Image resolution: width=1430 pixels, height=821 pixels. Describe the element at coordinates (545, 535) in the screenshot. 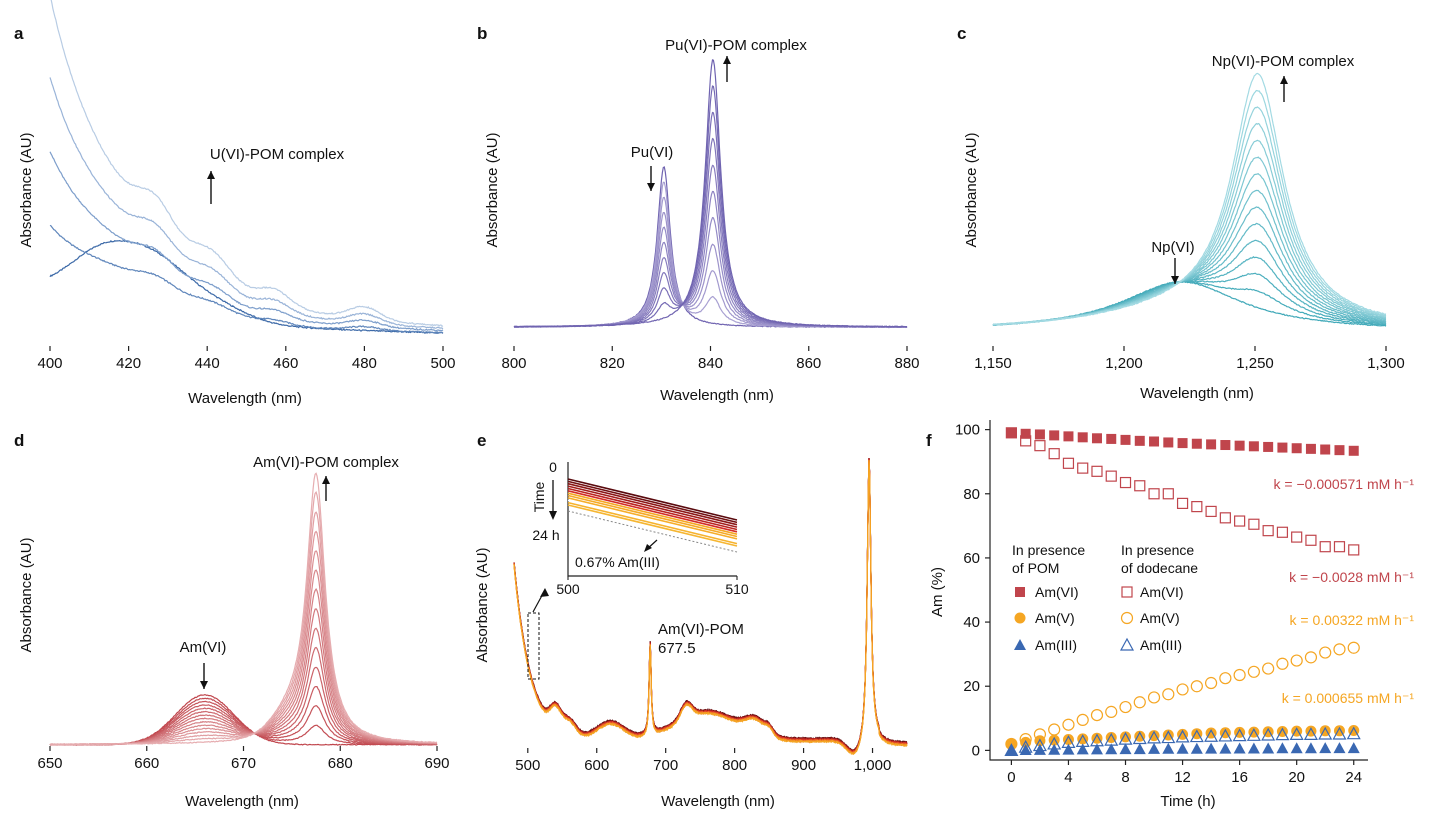

I see `inset-t1: 24 h` at that location.